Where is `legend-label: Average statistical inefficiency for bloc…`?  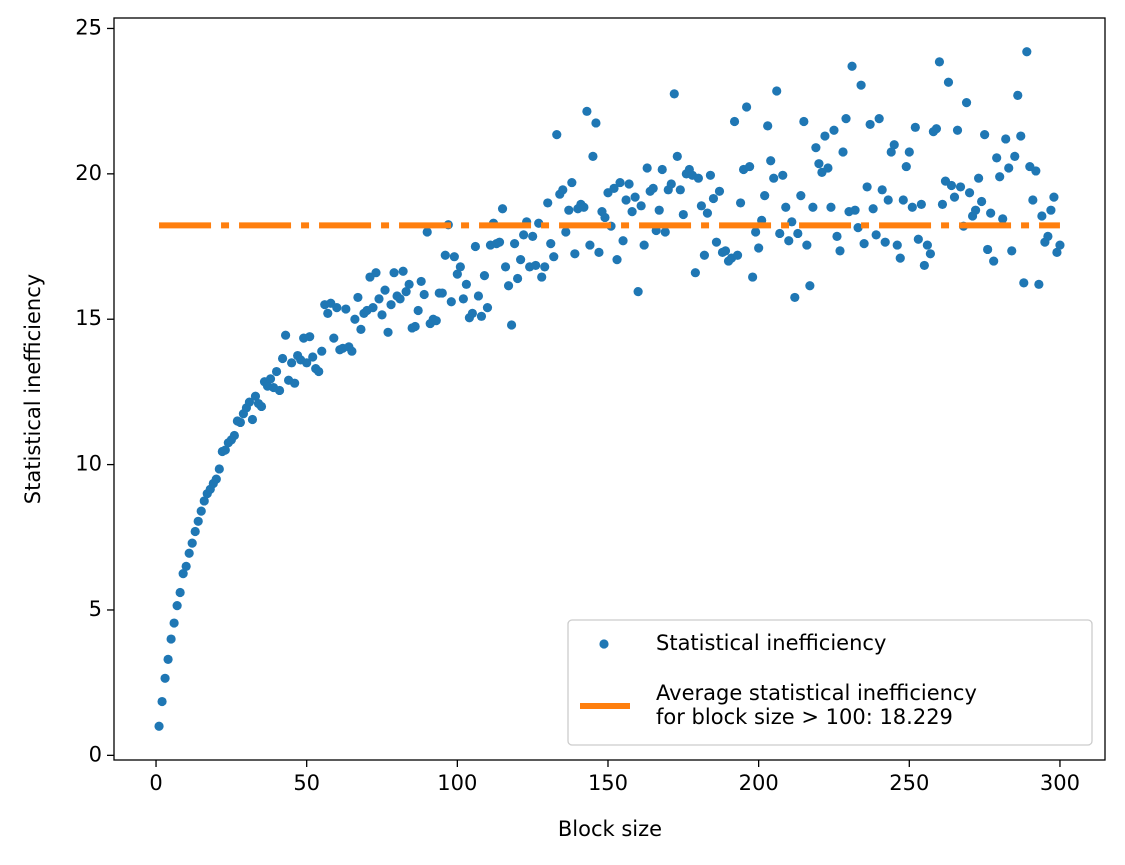 legend-label: Average statistical inefficiency for bloc… is located at coordinates (816, 705).